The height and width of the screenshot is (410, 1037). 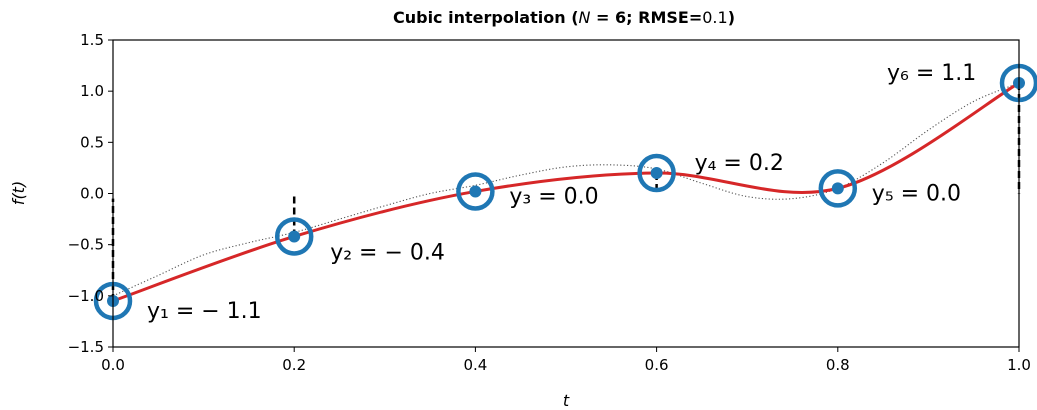 What do you see at coordinates (564, 17) in the screenshot?
I see `chart-title: Cubic interpolation (N = 6; RMSE=0.1)` at bounding box center [564, 17].